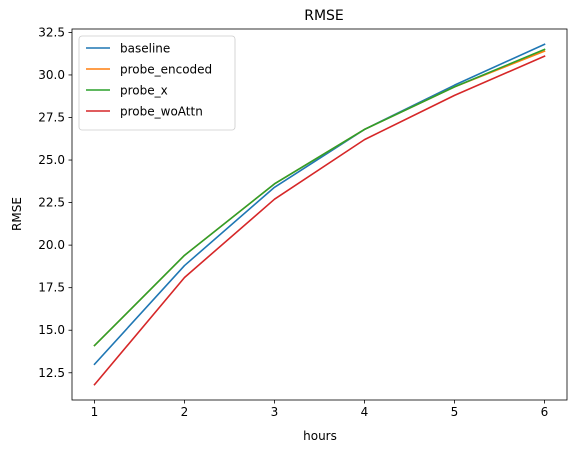 The width and height of the screenshot is (576, 453). What do you see at coordinates (51, 32) in the screenshot?
I see `y-tick-label: 32.5` at bounding box center [51, 32].